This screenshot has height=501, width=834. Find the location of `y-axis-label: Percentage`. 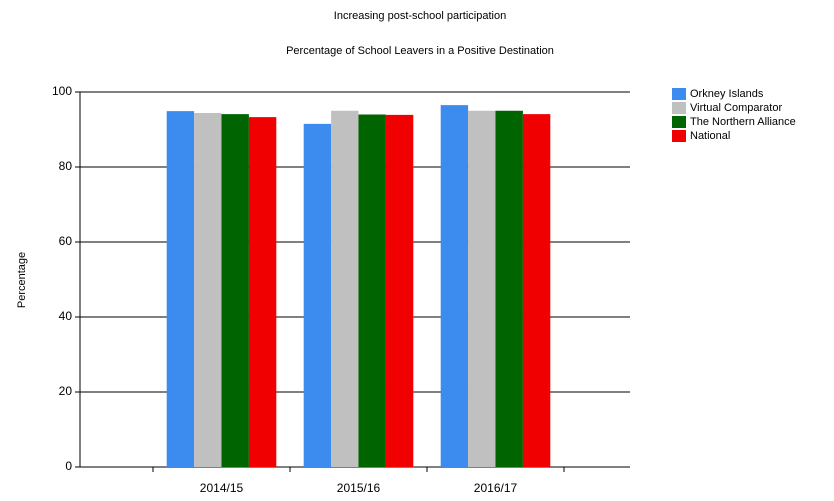

y-axis-label: Percentage is located at coordinates (22, 280).